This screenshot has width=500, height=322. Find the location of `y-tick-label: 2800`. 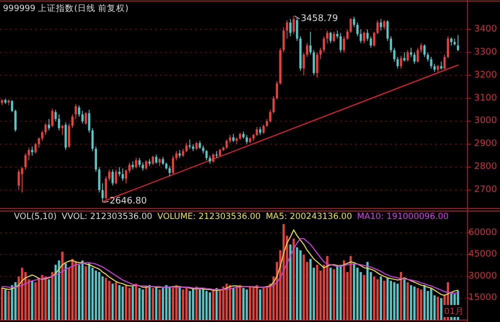

y-tick-label: 2800 is located at coordinates (486, 167).